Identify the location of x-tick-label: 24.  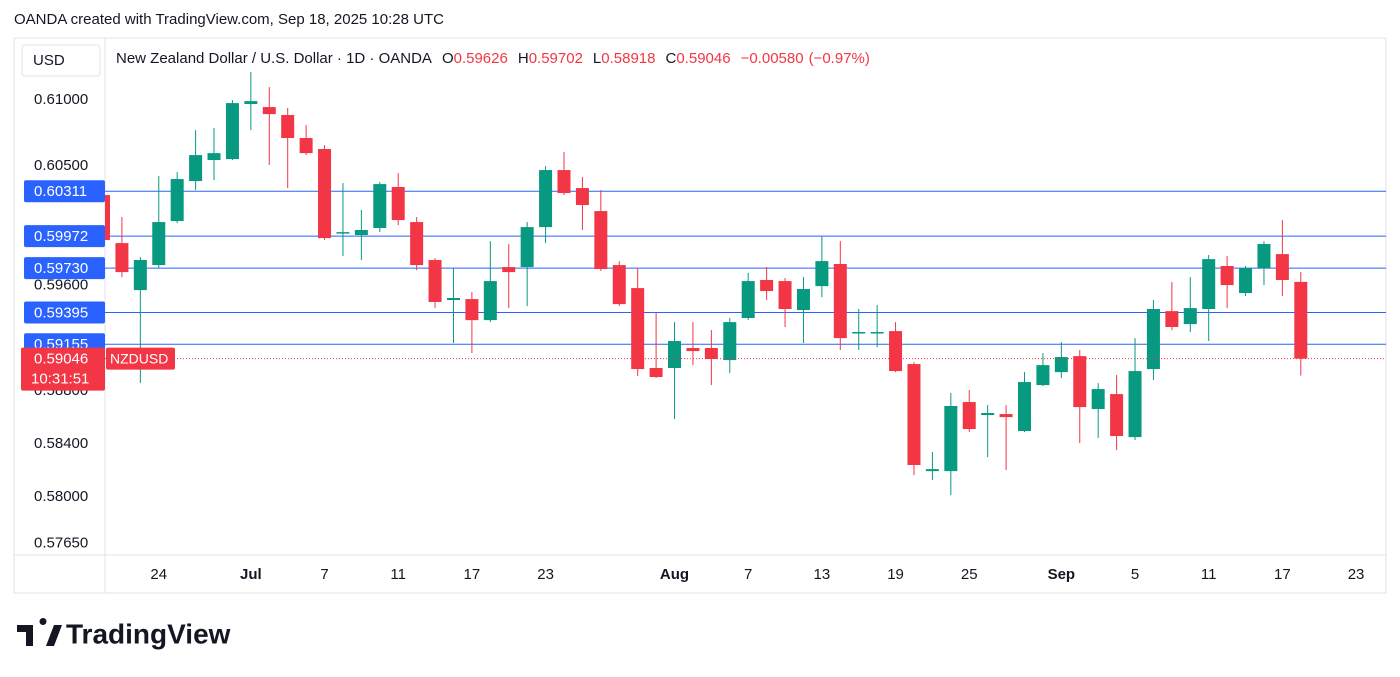
(158, 574).